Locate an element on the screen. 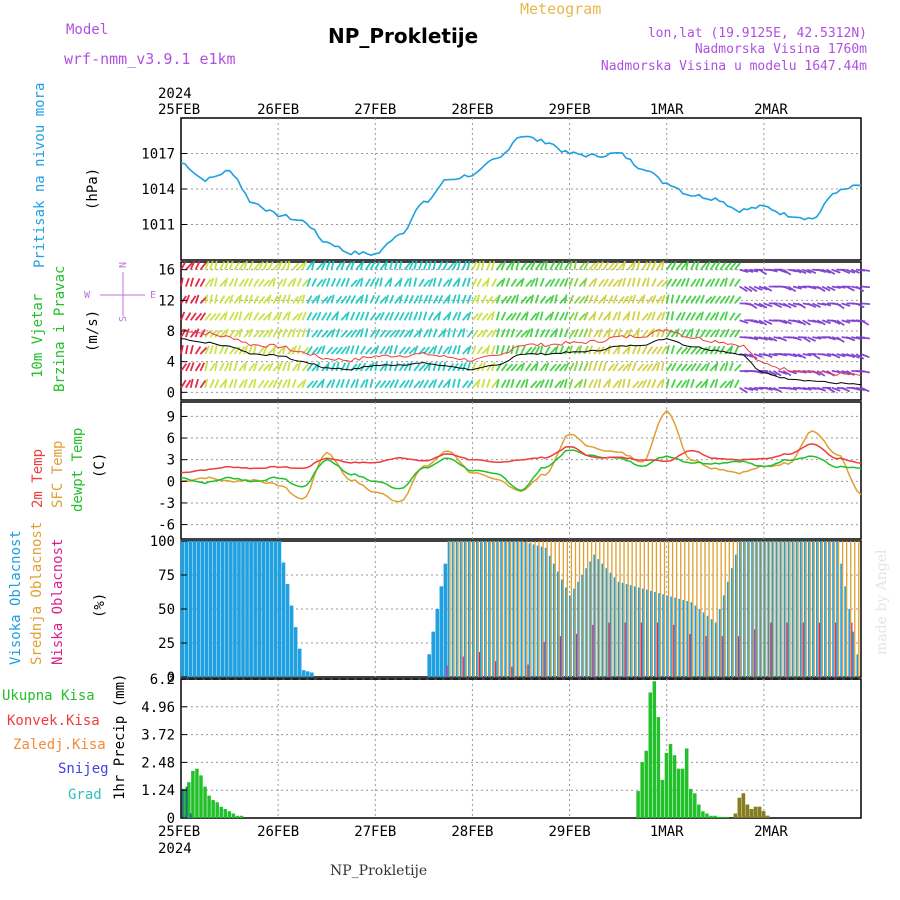  altitude-label: Nadmorska Visina 1760m is located at coordinates (781, 49).